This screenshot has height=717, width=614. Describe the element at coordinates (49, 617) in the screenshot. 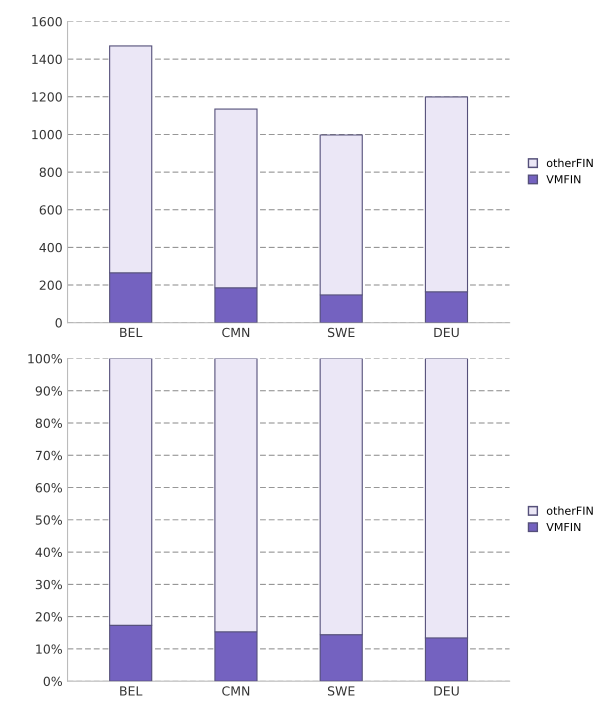

I see `y-tick-label: 20%` at that location.